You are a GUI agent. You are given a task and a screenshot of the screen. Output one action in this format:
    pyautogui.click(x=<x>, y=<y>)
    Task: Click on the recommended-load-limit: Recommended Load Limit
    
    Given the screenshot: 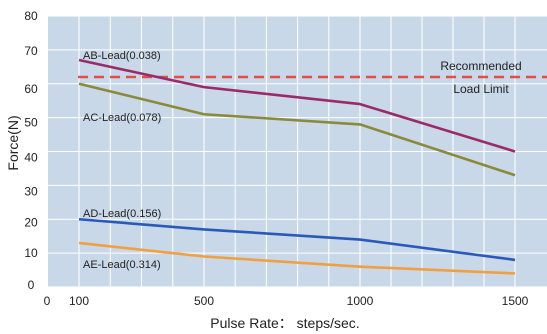 What is the action you would take?
    pyautogui.click(x=312, y=77)
    